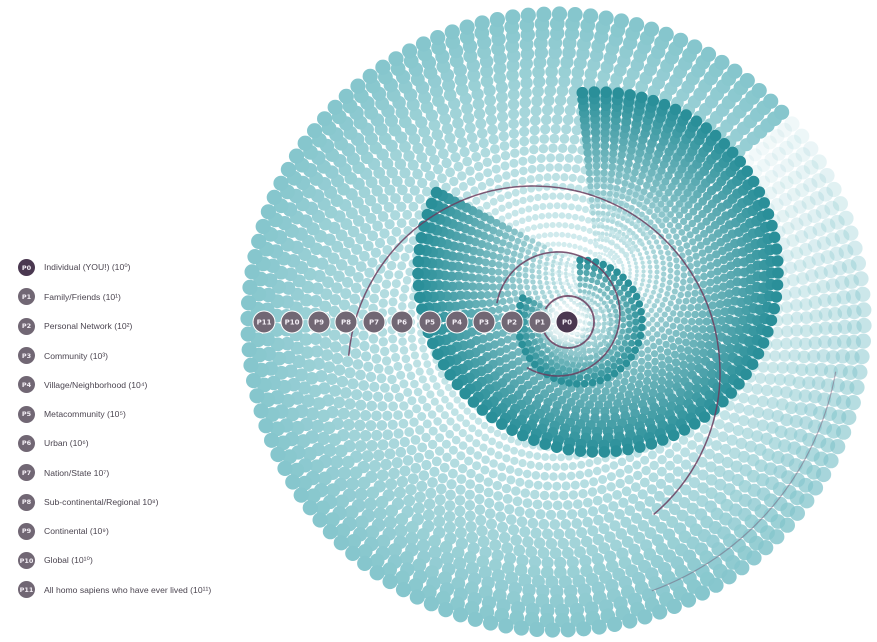 The width and height of the screenshot is (877, 642). I want to click on core-dot, so click(589, 292).